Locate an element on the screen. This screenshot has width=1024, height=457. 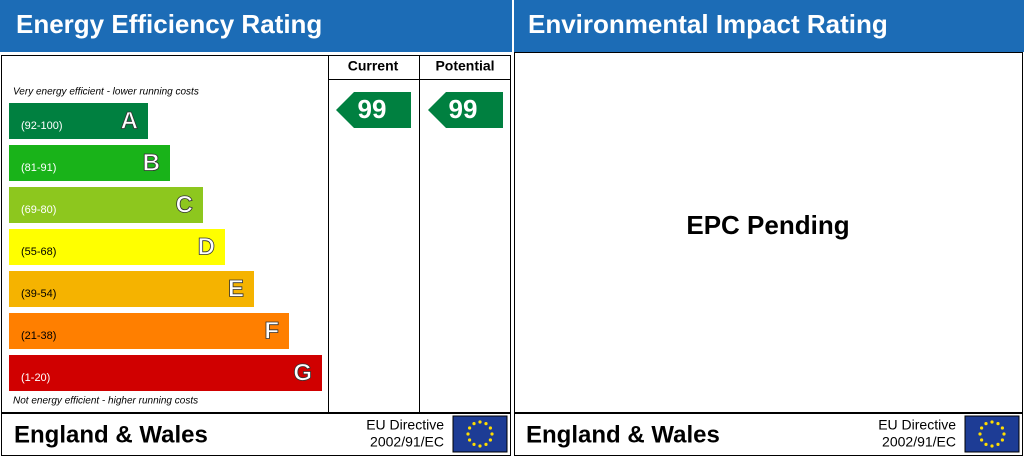
band-range: (39-54) is located at coordinates (38, 294).